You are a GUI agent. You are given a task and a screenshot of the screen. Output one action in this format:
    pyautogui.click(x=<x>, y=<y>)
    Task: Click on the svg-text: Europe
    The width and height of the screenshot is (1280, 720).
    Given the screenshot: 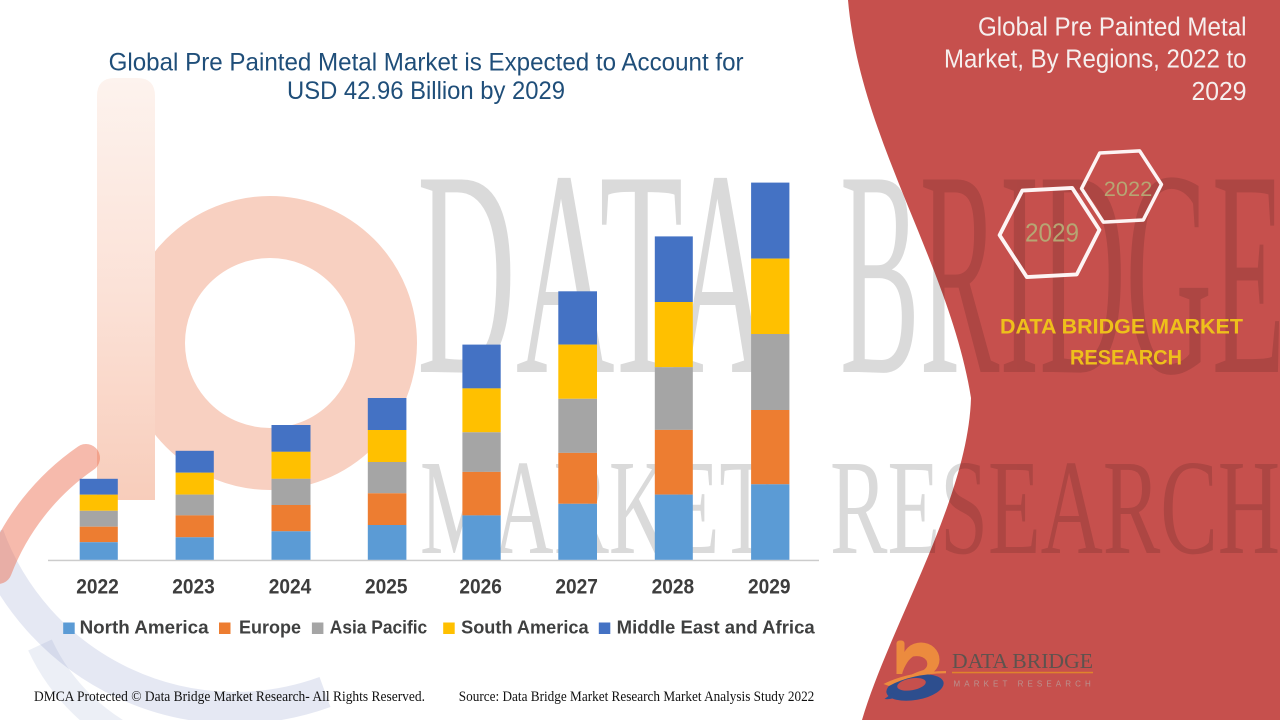 What is the action you would take?
    pyautogui.click(x=270, y=628)
    